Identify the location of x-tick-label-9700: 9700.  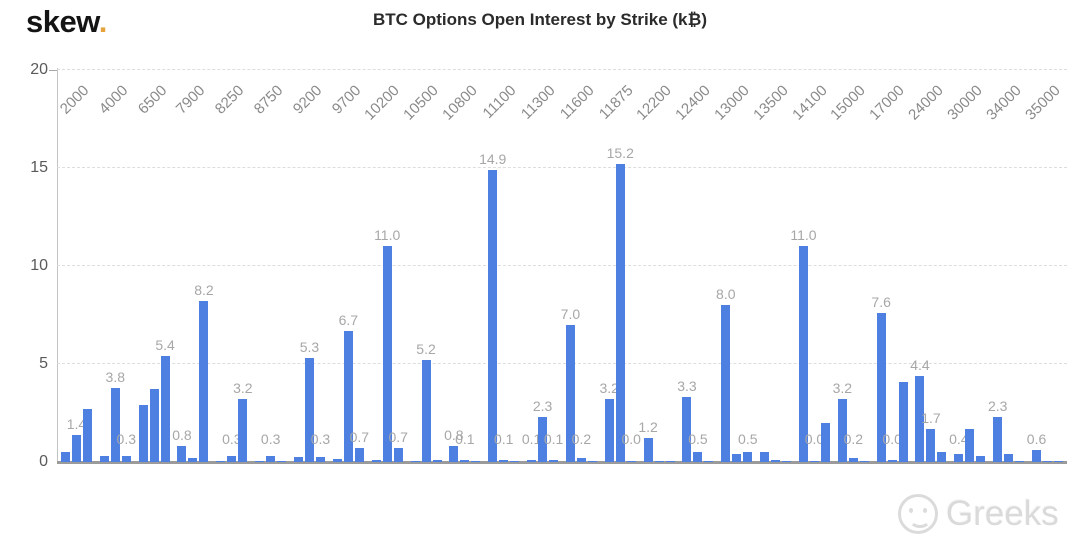
(346, 100).